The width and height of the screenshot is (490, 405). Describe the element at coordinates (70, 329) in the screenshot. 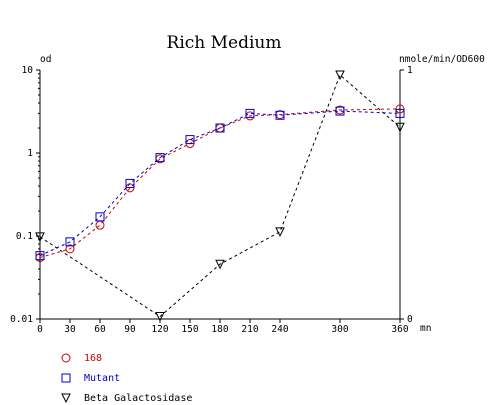

I see `x-tick-label: 30` at that location.